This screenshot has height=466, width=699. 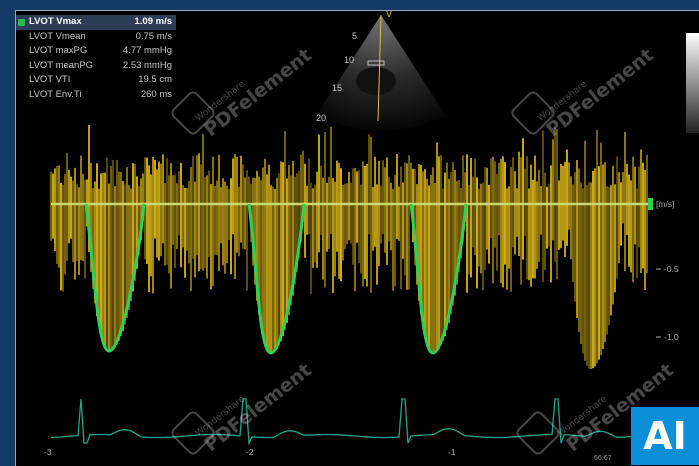 I want to click on measurement-value: 260 ms, so click(x=156, y=94).